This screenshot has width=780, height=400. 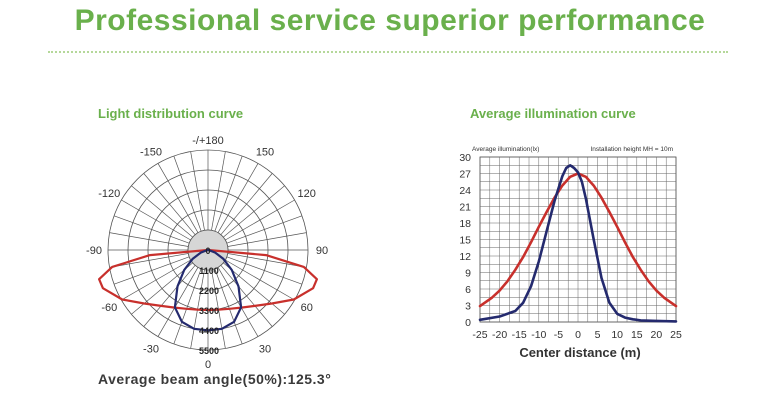 What do you see at coordinates (208, 141) in the screenshot?
I see `polar-angle-label: -/+180` at bounding box center [208, 141].